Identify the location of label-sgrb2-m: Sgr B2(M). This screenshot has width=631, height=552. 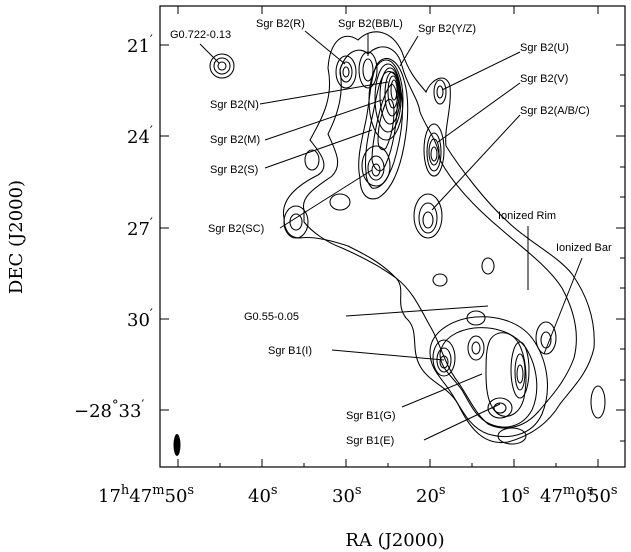
(235, 140).